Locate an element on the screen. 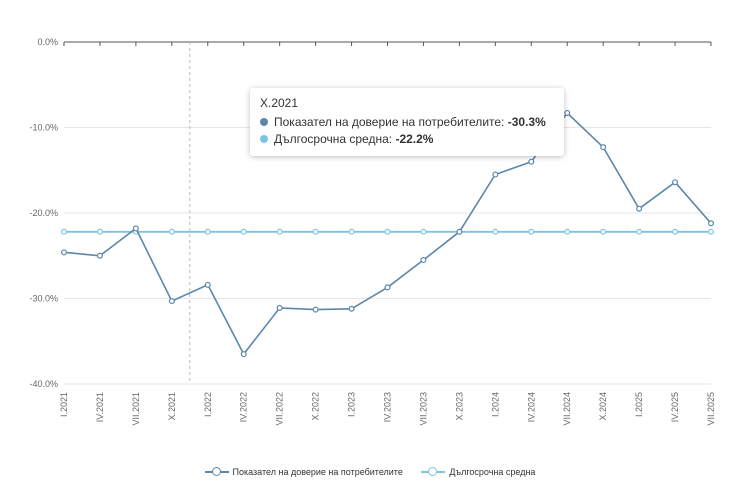 The image size is (740, 490). x-tick-label: X.2023 is located at coordinates (459, 406).